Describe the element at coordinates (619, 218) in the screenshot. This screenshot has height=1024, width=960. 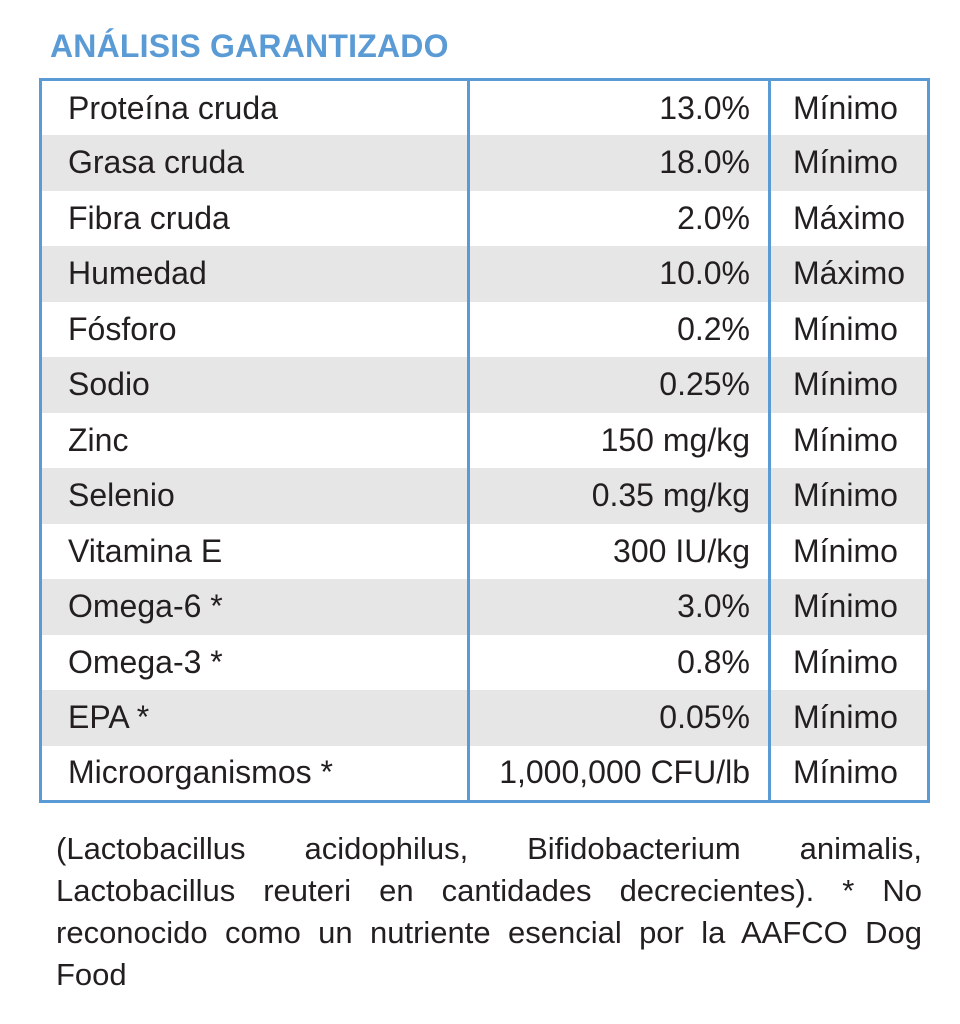
I see `amount-cell: 2.0%` at that location.